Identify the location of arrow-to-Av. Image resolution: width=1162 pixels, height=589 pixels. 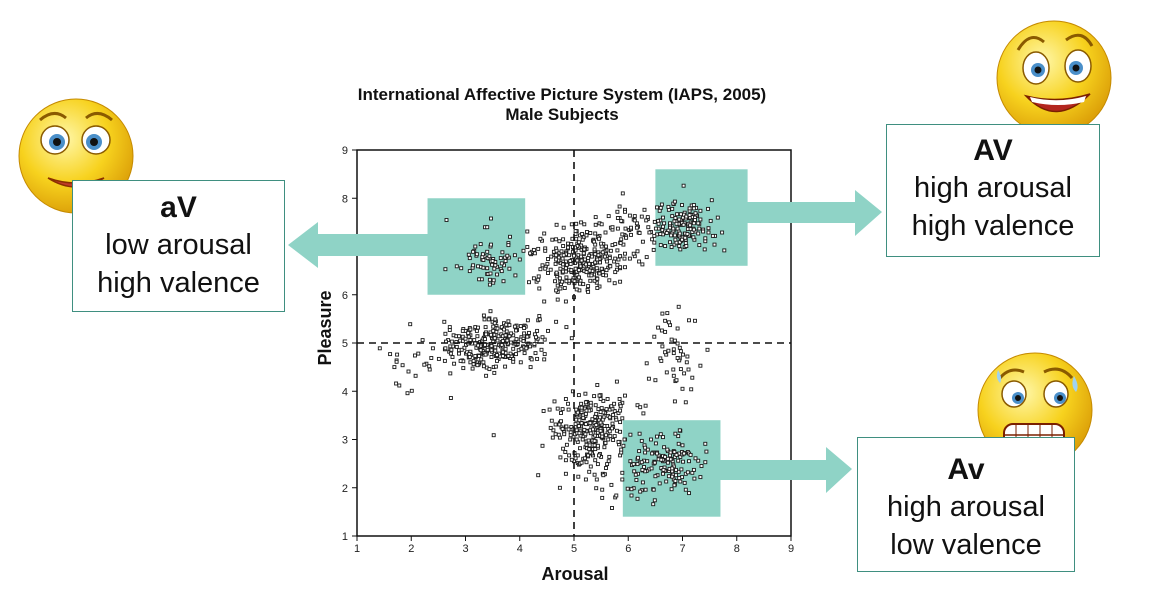
(782, 470).